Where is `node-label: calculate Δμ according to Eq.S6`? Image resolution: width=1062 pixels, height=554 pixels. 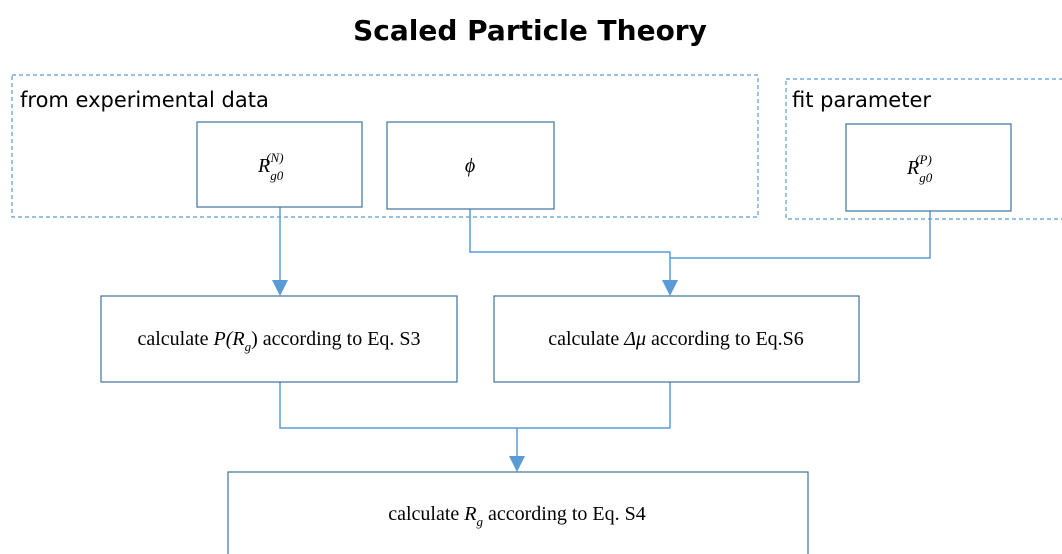
node-label: calculate Δμ according to Eq.S6 is located at coordinates (676, 339).